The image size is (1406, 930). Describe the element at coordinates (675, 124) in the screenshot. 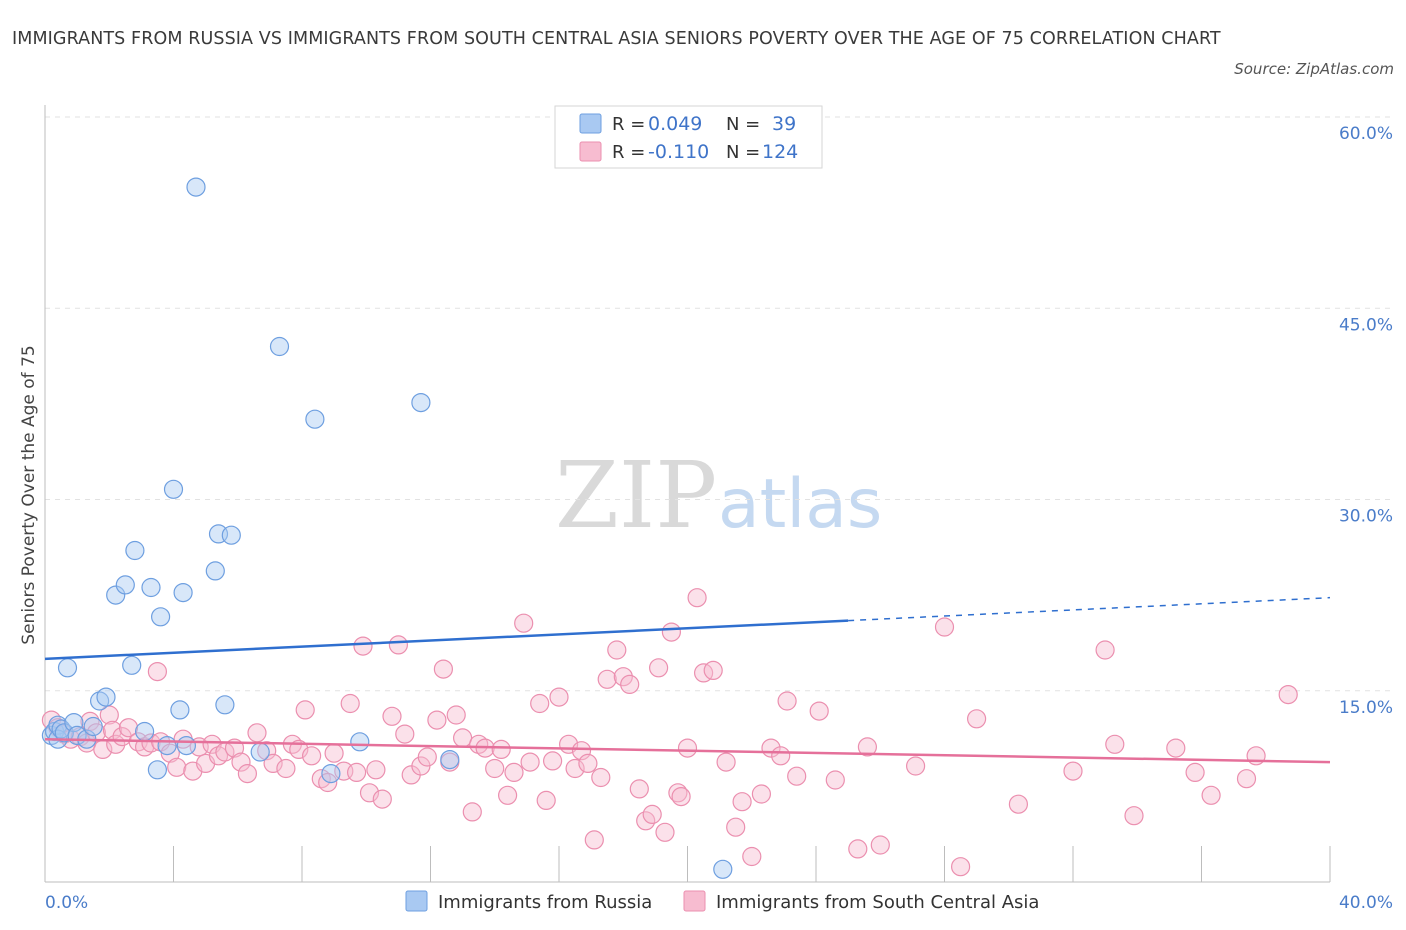

I see `stats-legend-r-value-russia: 0.049` at that location.